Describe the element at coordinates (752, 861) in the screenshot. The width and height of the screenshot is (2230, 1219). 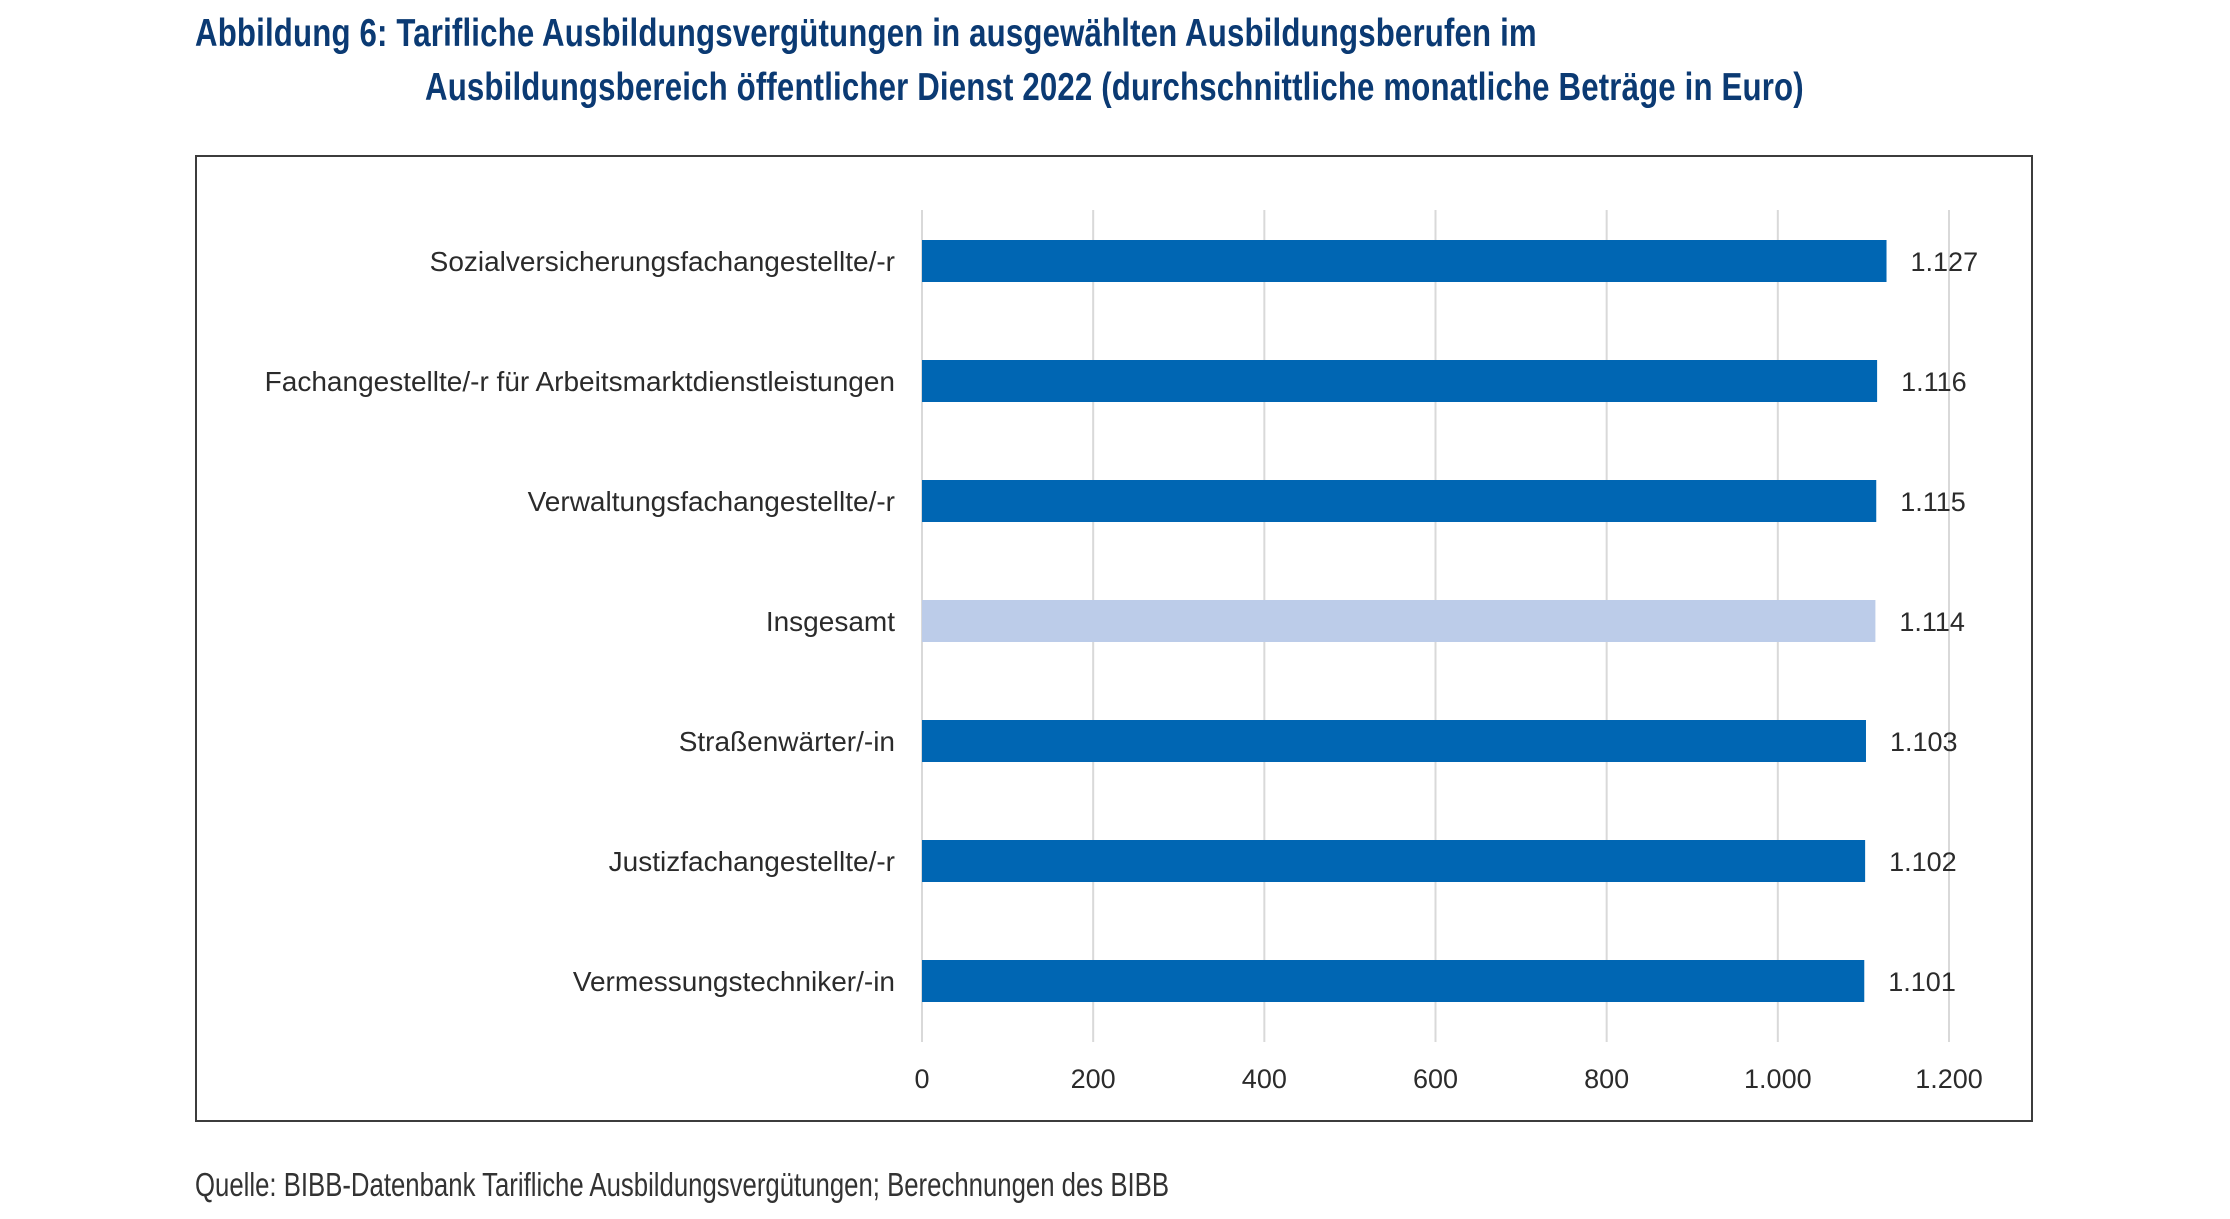
I see `category-label: Justizfachangestellte/-r` at that location.